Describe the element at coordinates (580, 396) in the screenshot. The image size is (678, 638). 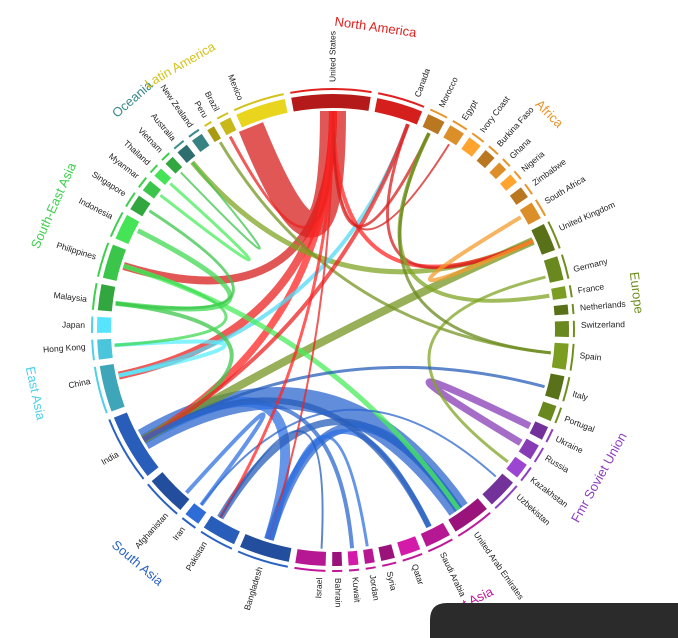
I see `country-label: Italy` at that location.